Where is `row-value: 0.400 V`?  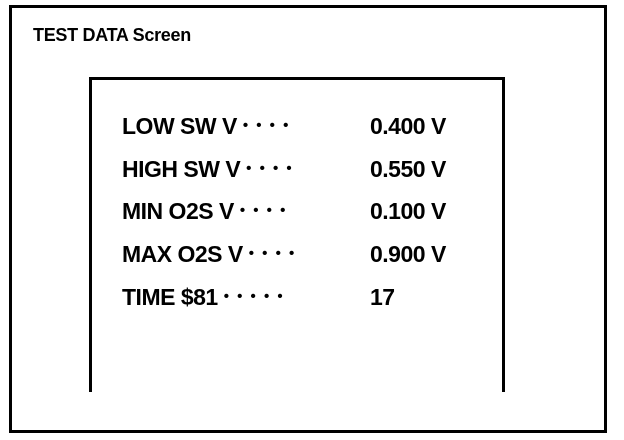 row-value: 0.400 V is located at coordinates (408, 126).